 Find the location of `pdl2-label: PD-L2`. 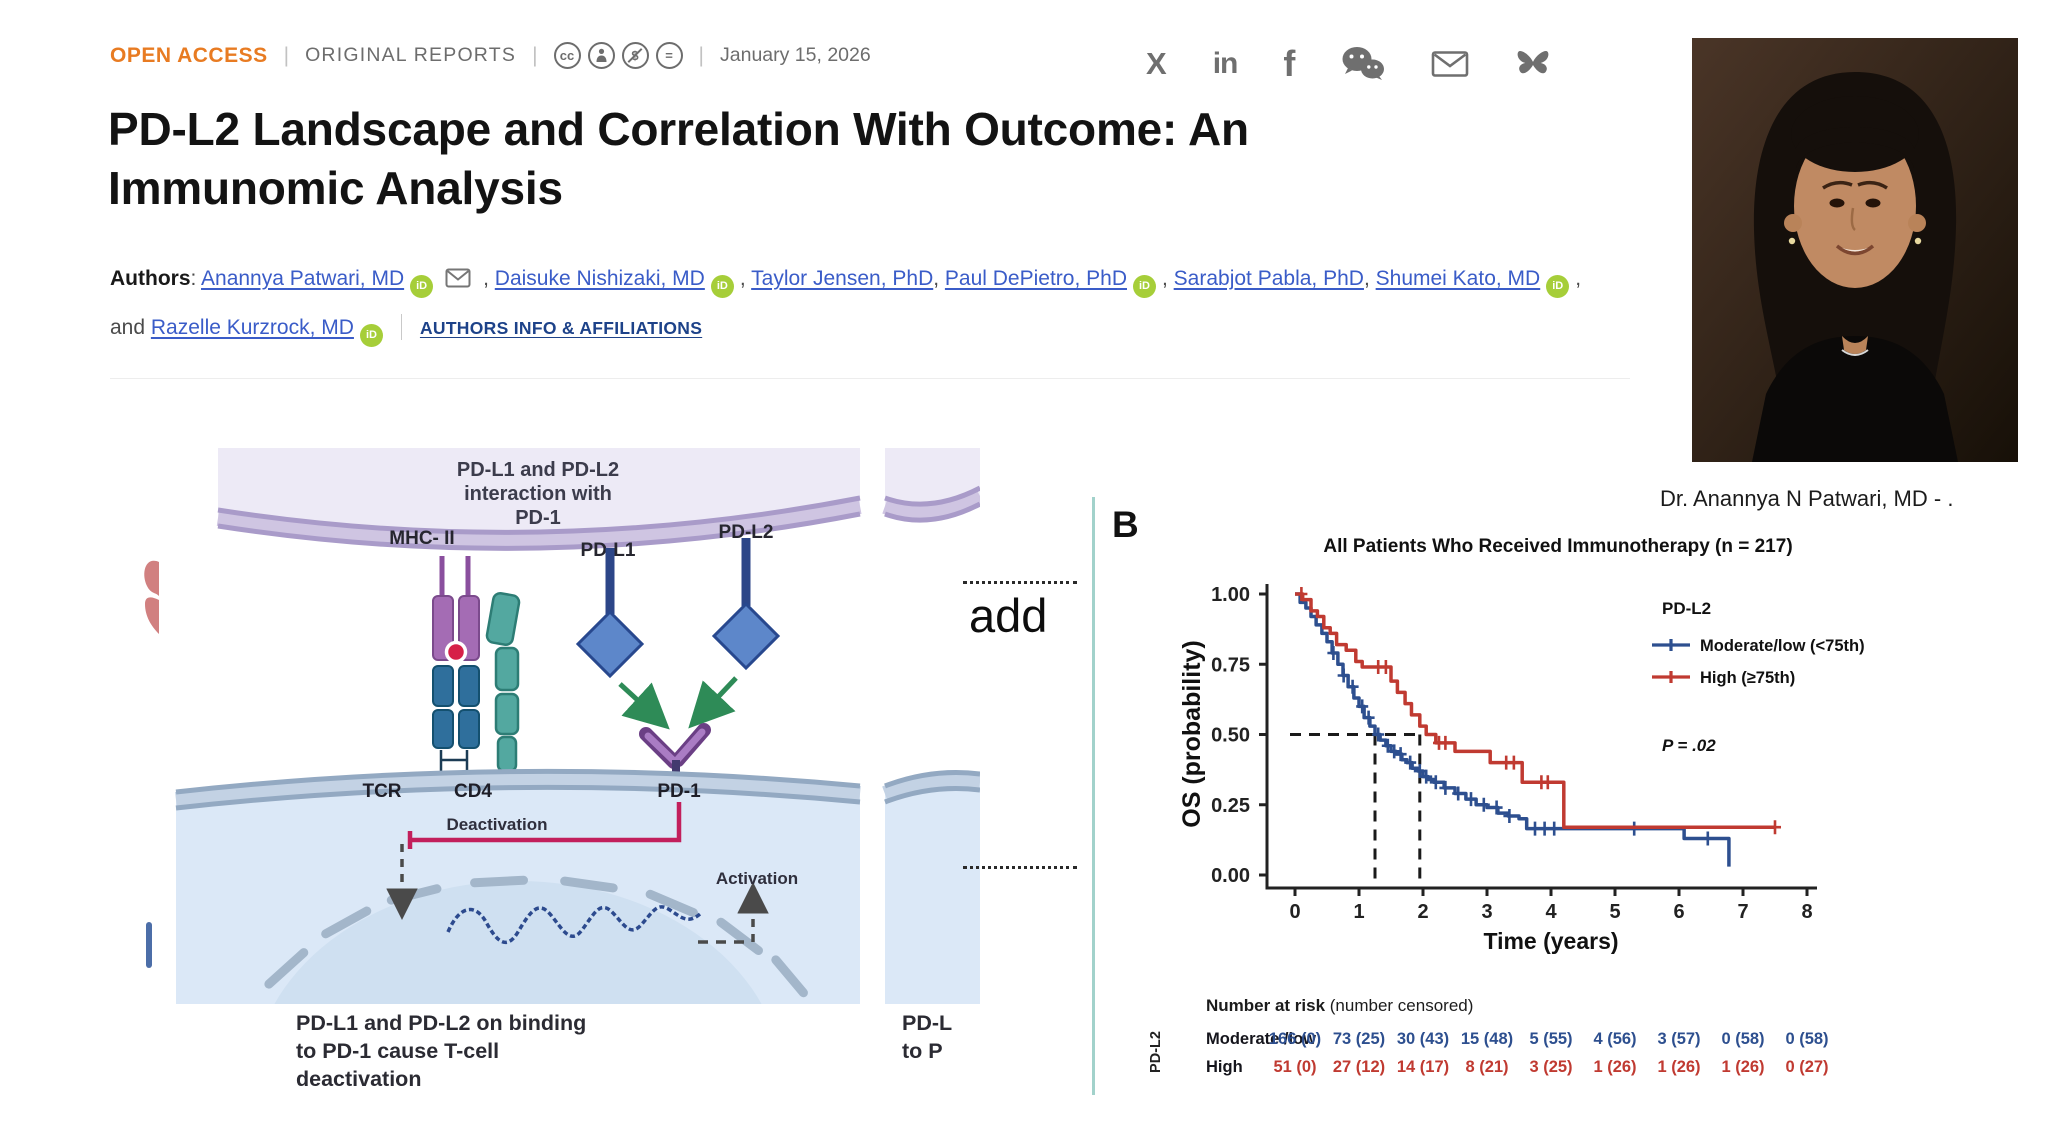

pdl2-label: PD-L2 is located at coordinates (746, 532).